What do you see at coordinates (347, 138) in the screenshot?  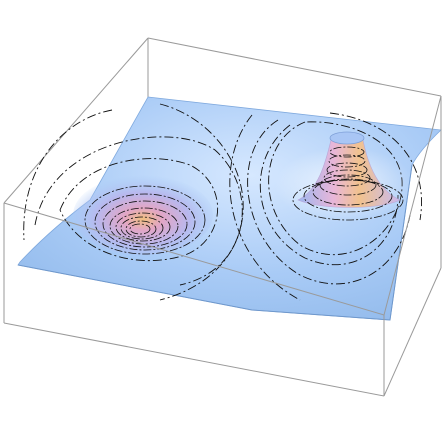 I see `peak-cap` at bounding box center [347, 138].